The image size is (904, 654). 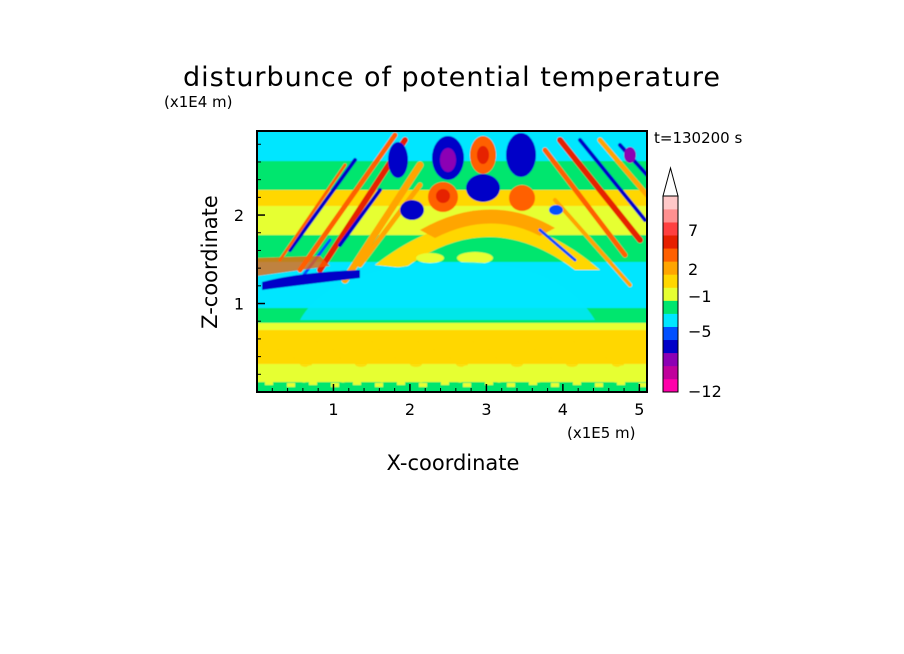 I want to click on x-tick-label: 4, so click(x=563, y=409).